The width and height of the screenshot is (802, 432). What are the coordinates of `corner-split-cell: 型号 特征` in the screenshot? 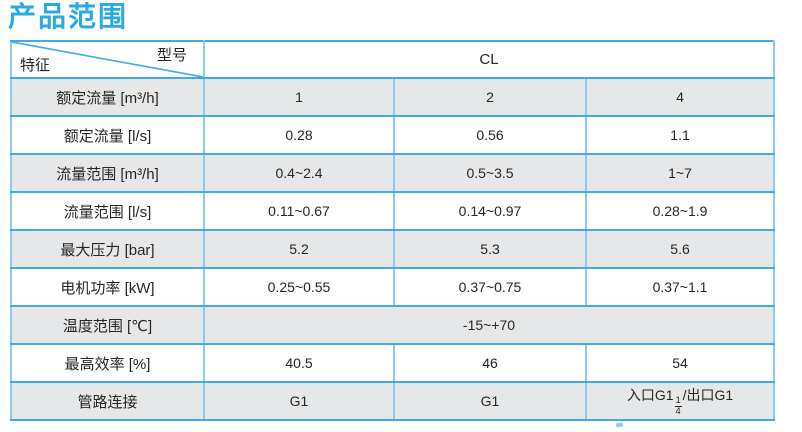 It's located at (107, 59).